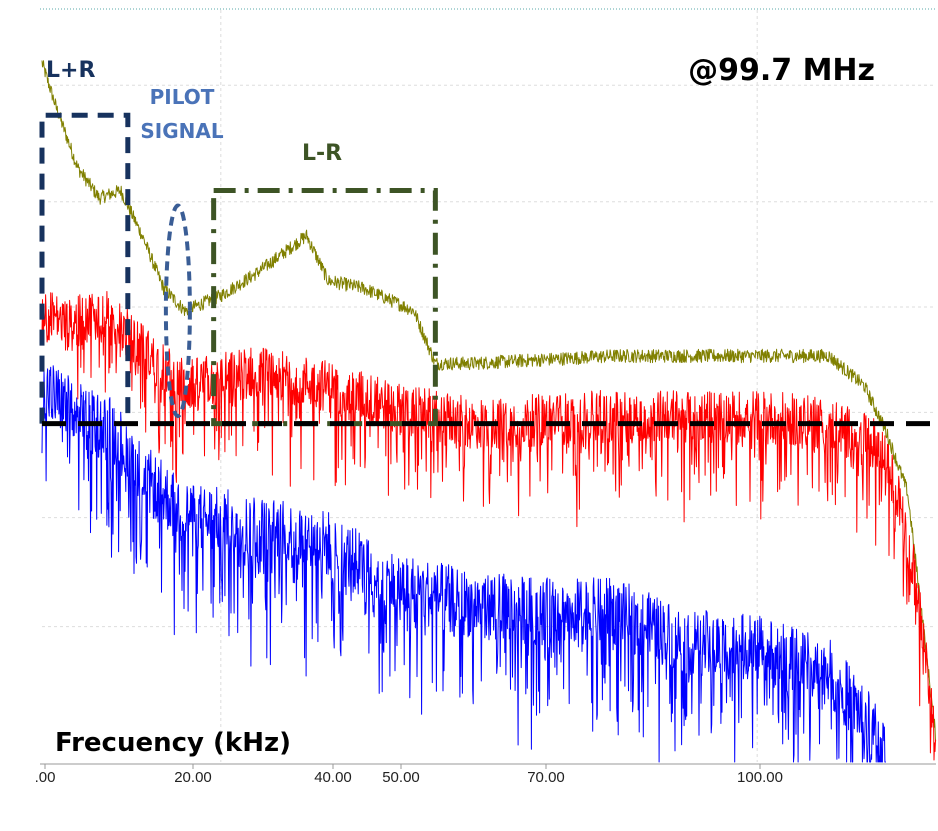 The height and width of the screenshot is (831, 938). I want to click on x-axis: .00 20.00 40.00 50.00 70.00 100.00, so click(485, 774).